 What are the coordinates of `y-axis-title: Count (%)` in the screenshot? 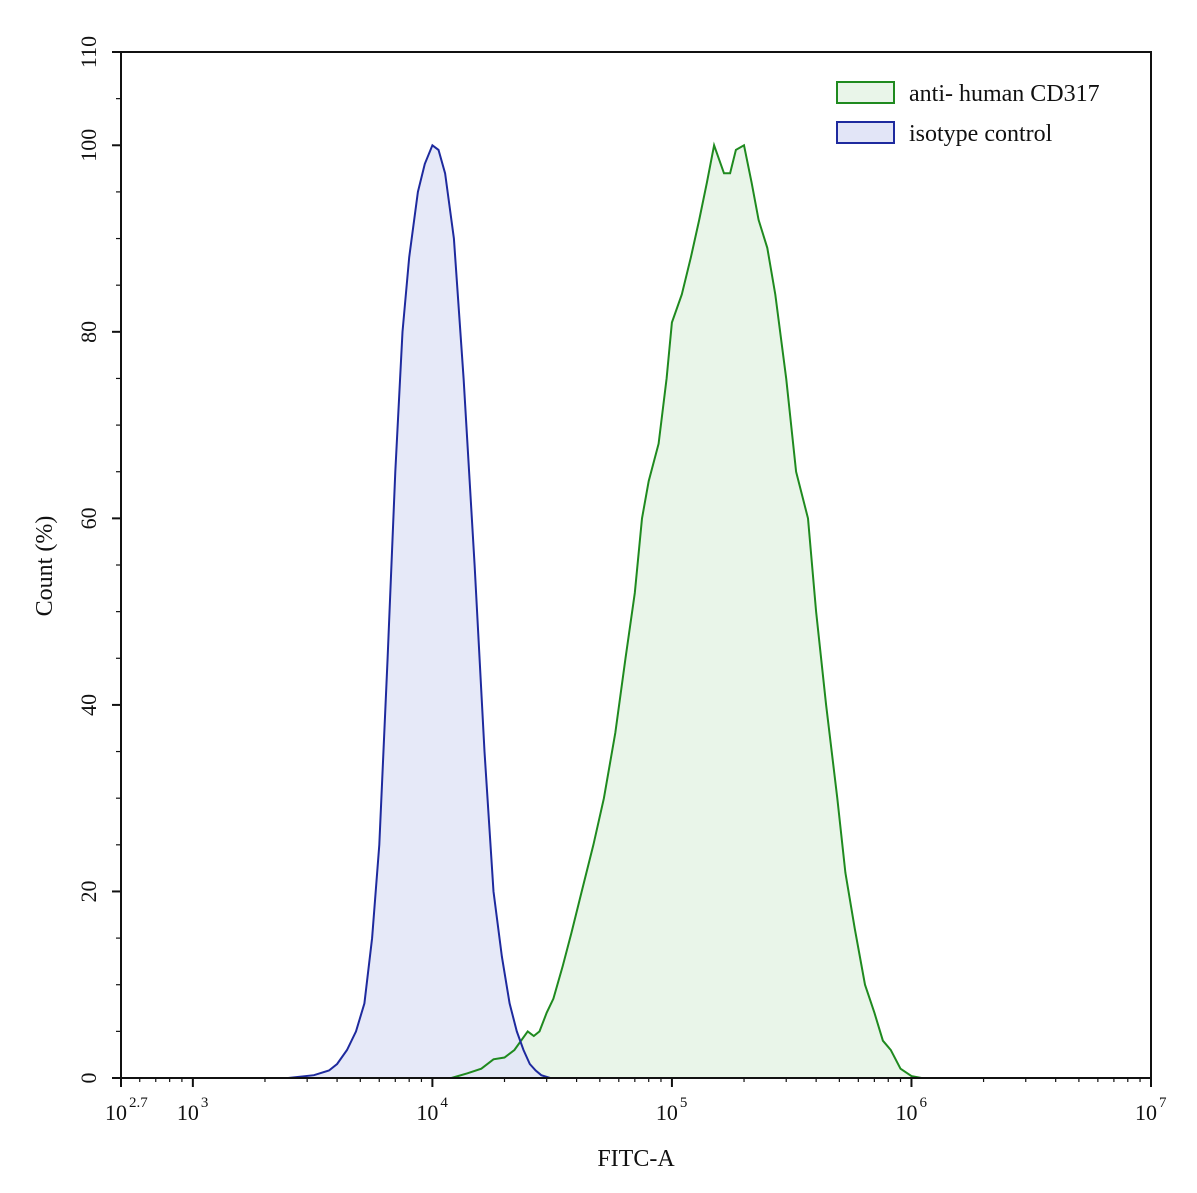 It's located at (45, 566).